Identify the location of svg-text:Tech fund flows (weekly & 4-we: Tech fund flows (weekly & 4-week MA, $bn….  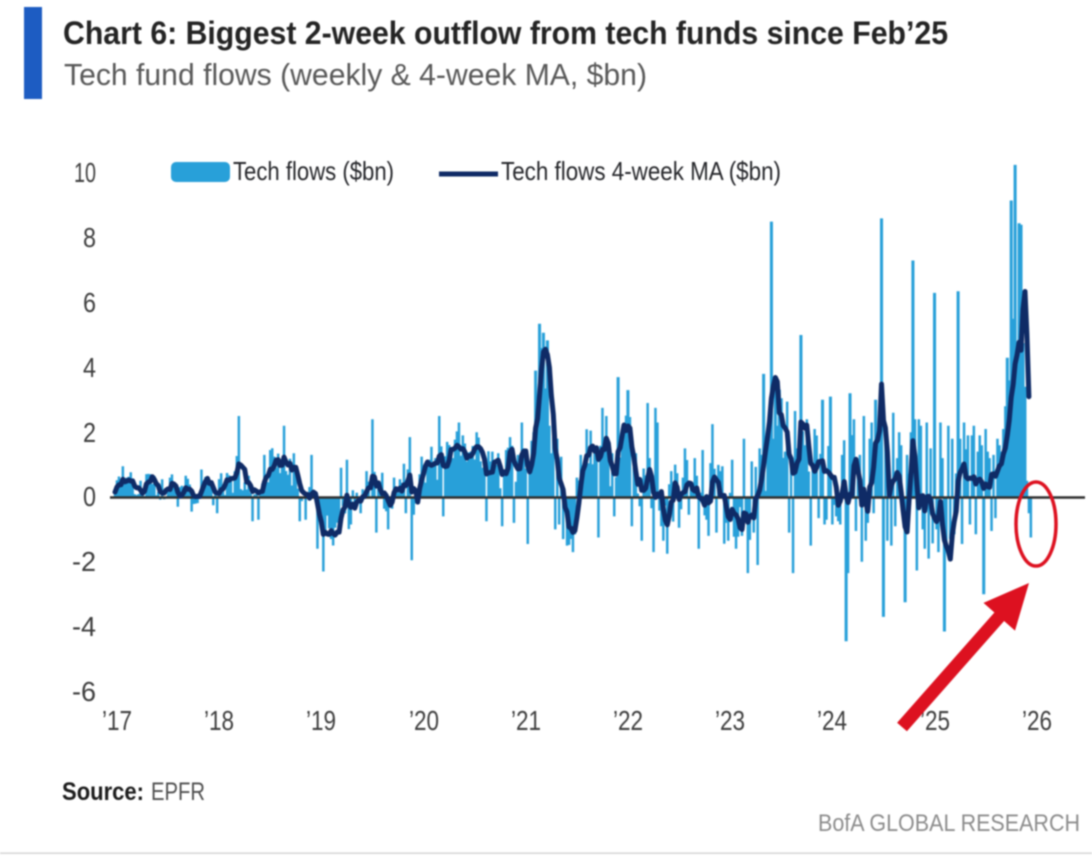
(355, 74).